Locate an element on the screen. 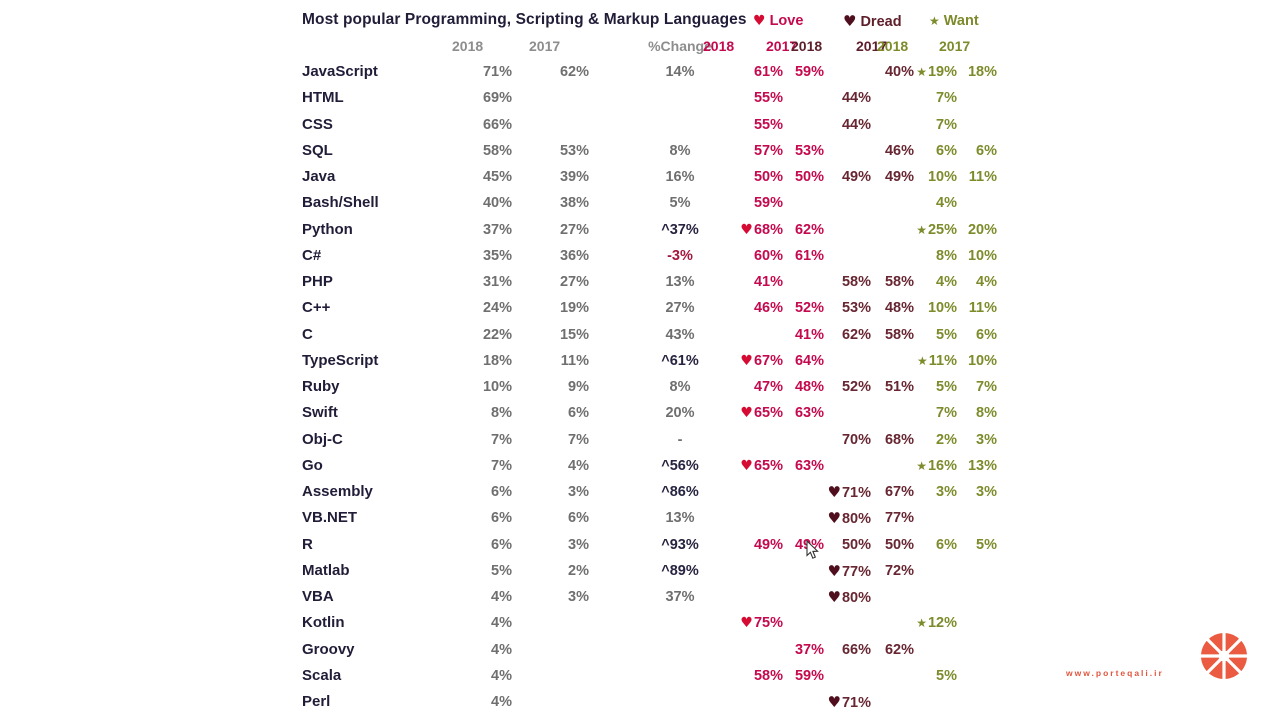 The width and height of the screenshot is (1280, 720). cell-percent-change: 43% is located at coordinates (680, 334).